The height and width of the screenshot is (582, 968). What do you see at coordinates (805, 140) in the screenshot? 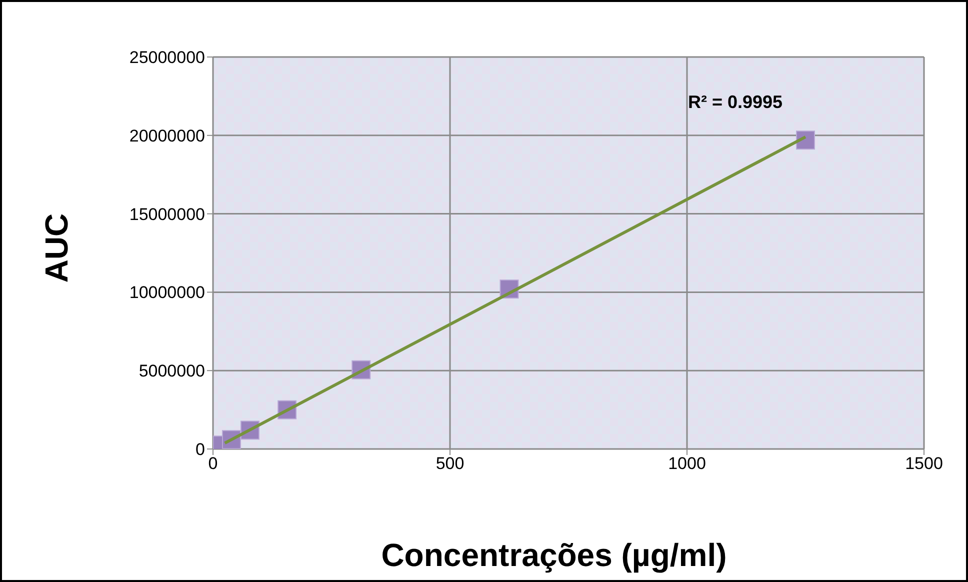
I see `point` at bounding box center [805, 140].